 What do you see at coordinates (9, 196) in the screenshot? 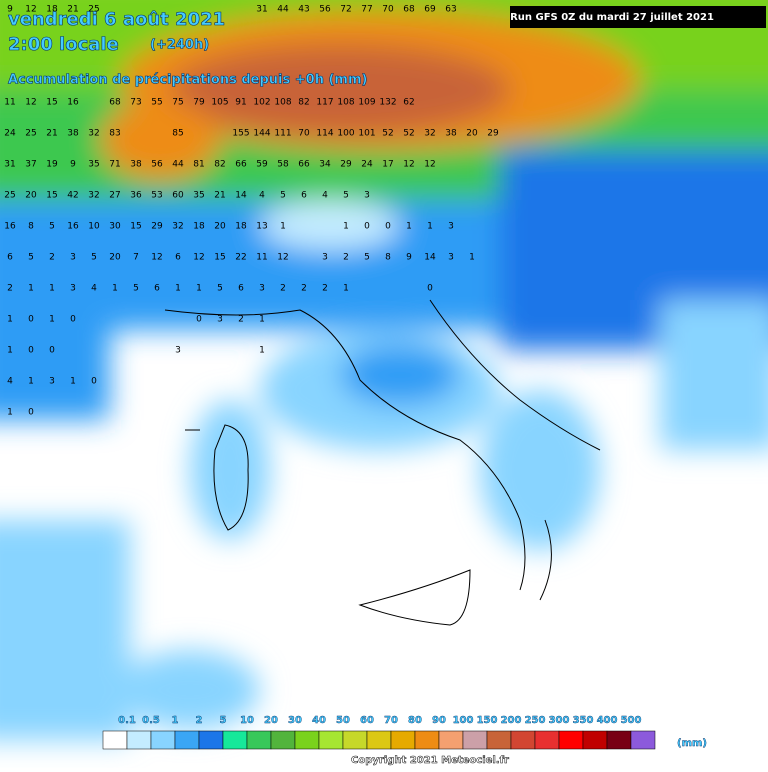
I see `grid-value: 25` at bounding box center [9, 196].